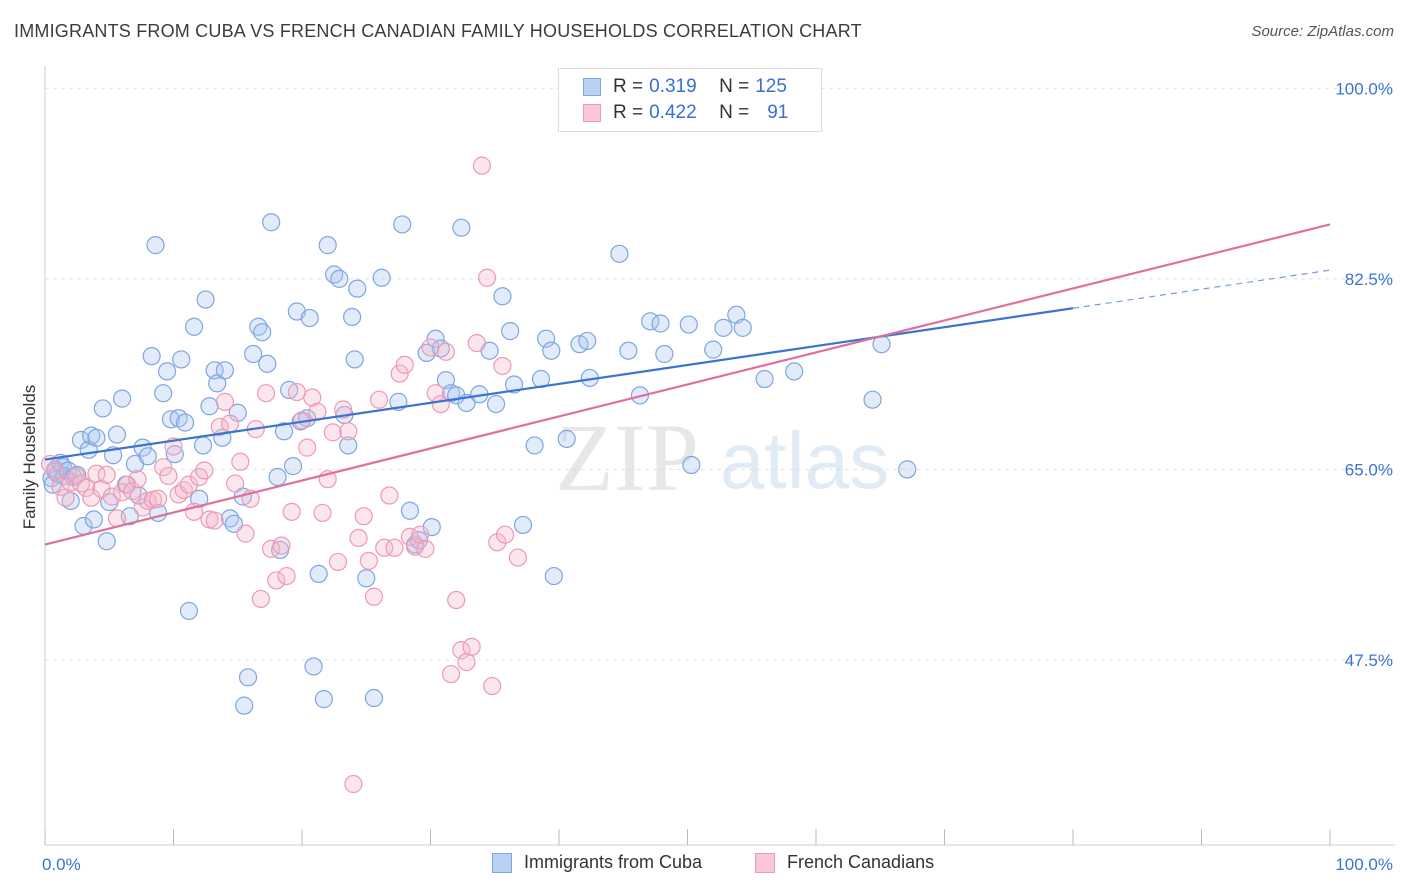 The height and width of the screenshot is (892, 1406). What do you see at coordinates (778, 112) in the screenshot?
I see `legend-n-value: 91` at bounding box center [778, 112].